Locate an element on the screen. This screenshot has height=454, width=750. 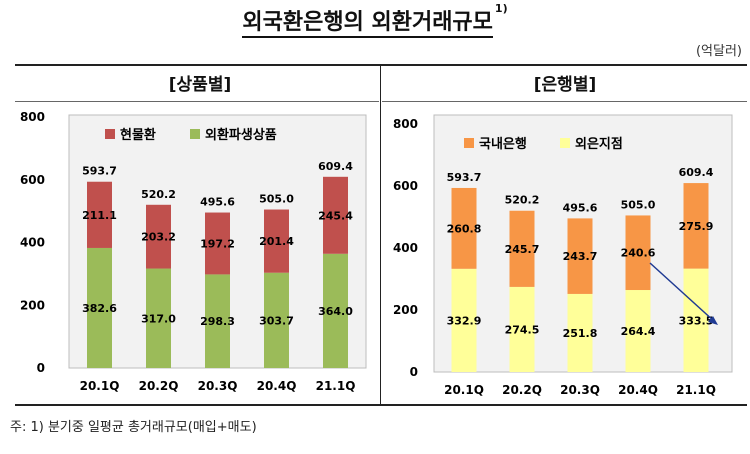
right-panel-title: [은행별] is located at coordinates (565, 85).